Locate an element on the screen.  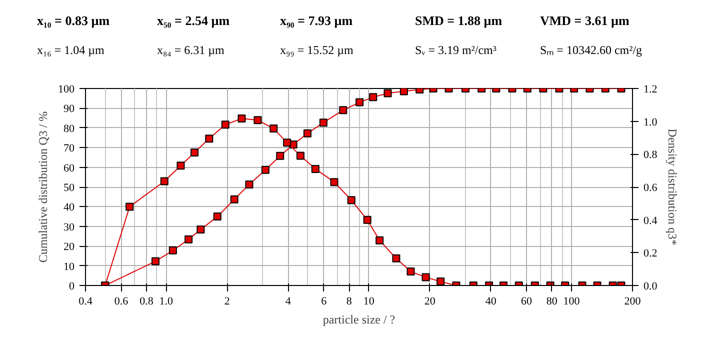
text: x₁₀ = 0.83 µm is located at coordinates (73, 21).